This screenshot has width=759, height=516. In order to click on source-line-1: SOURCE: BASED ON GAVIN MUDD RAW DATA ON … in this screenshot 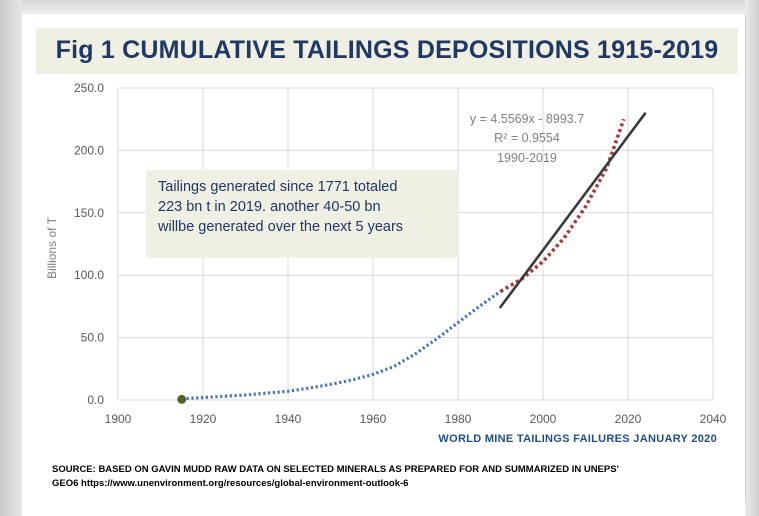, I will do `click(335, 469)`.